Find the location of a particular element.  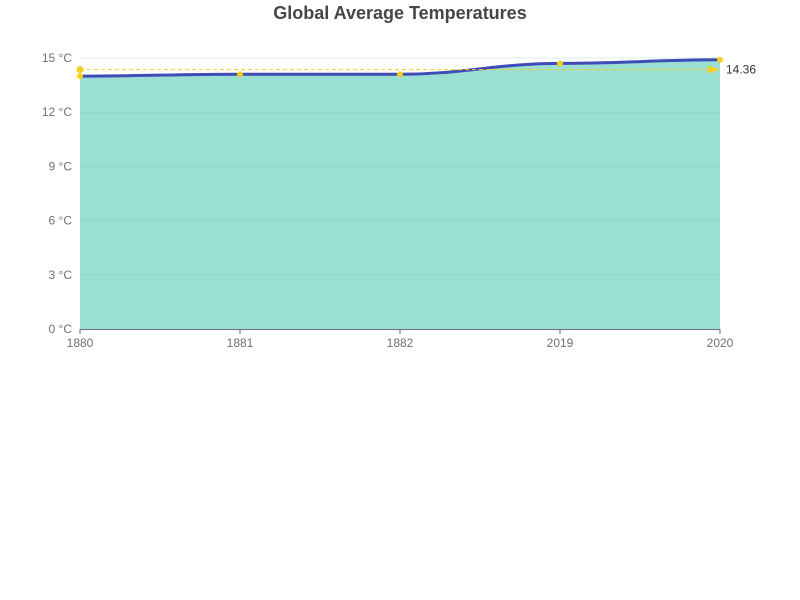

y-tick-label-3: 9 °C is located at coordinates (61, 166).